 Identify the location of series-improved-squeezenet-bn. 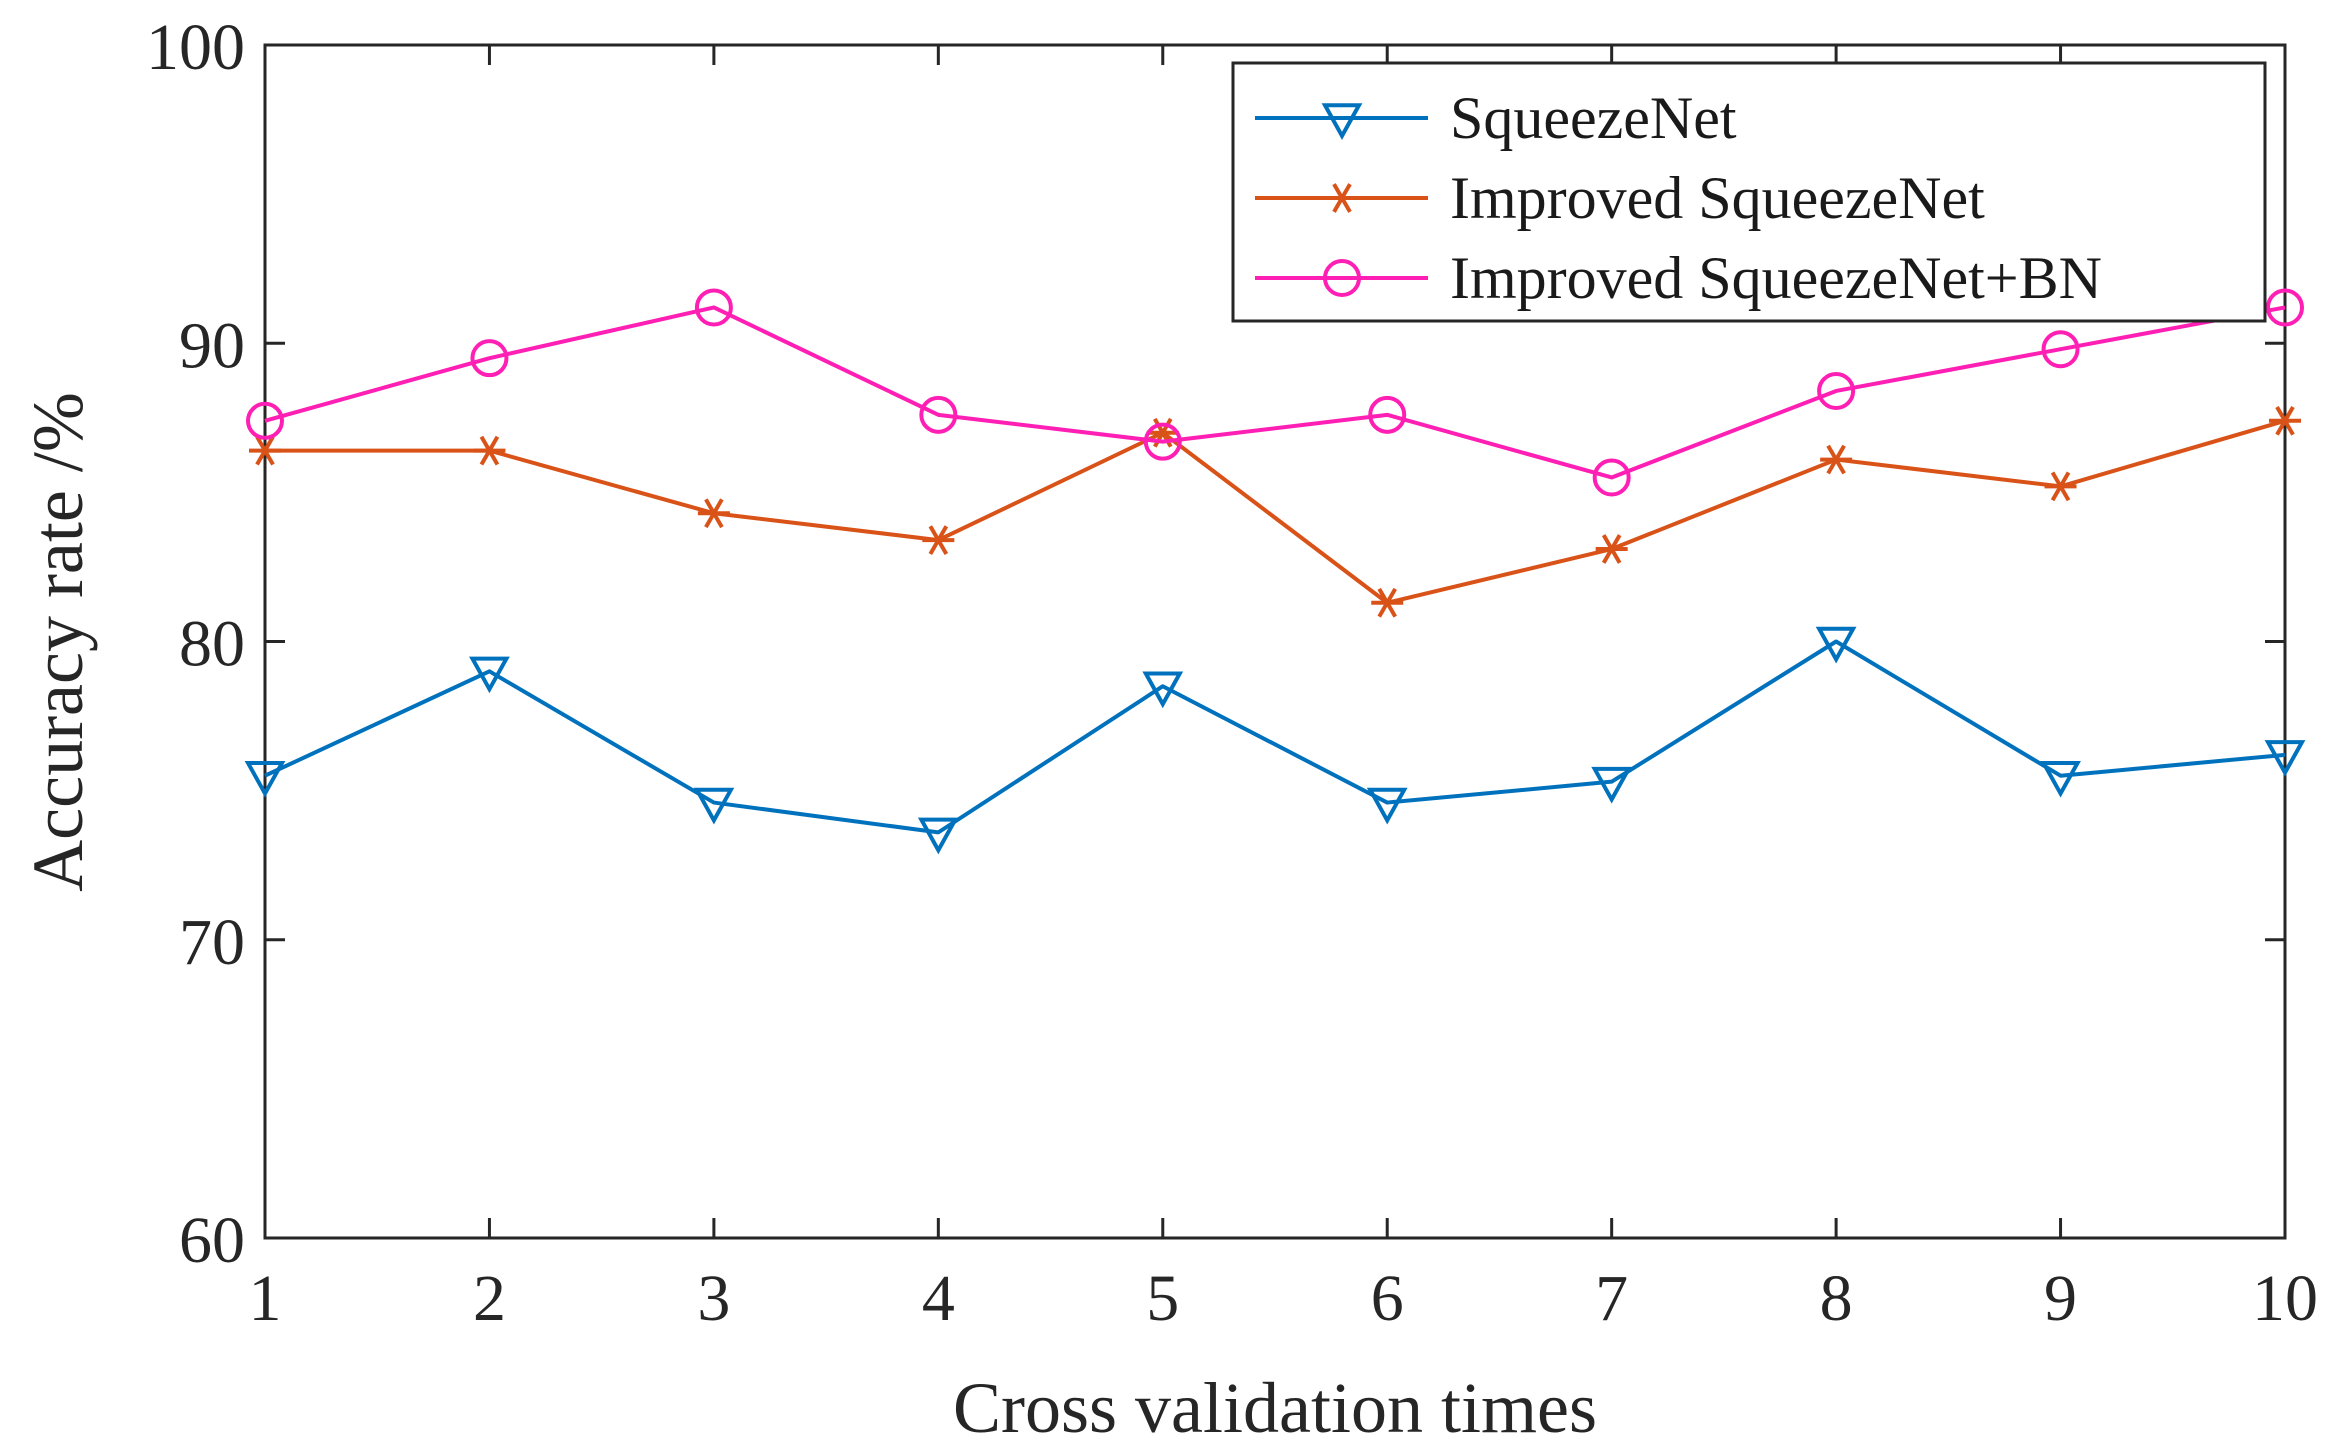
(1275, 392).